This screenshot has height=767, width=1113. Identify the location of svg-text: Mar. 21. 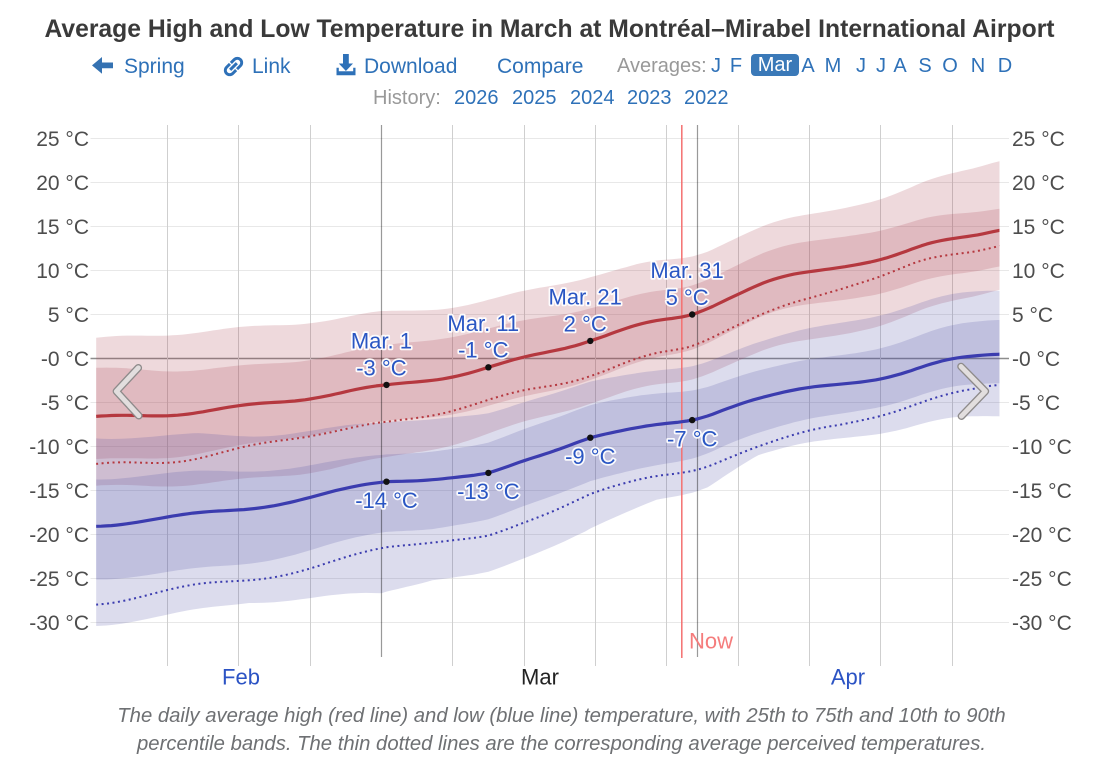
(585, 297).